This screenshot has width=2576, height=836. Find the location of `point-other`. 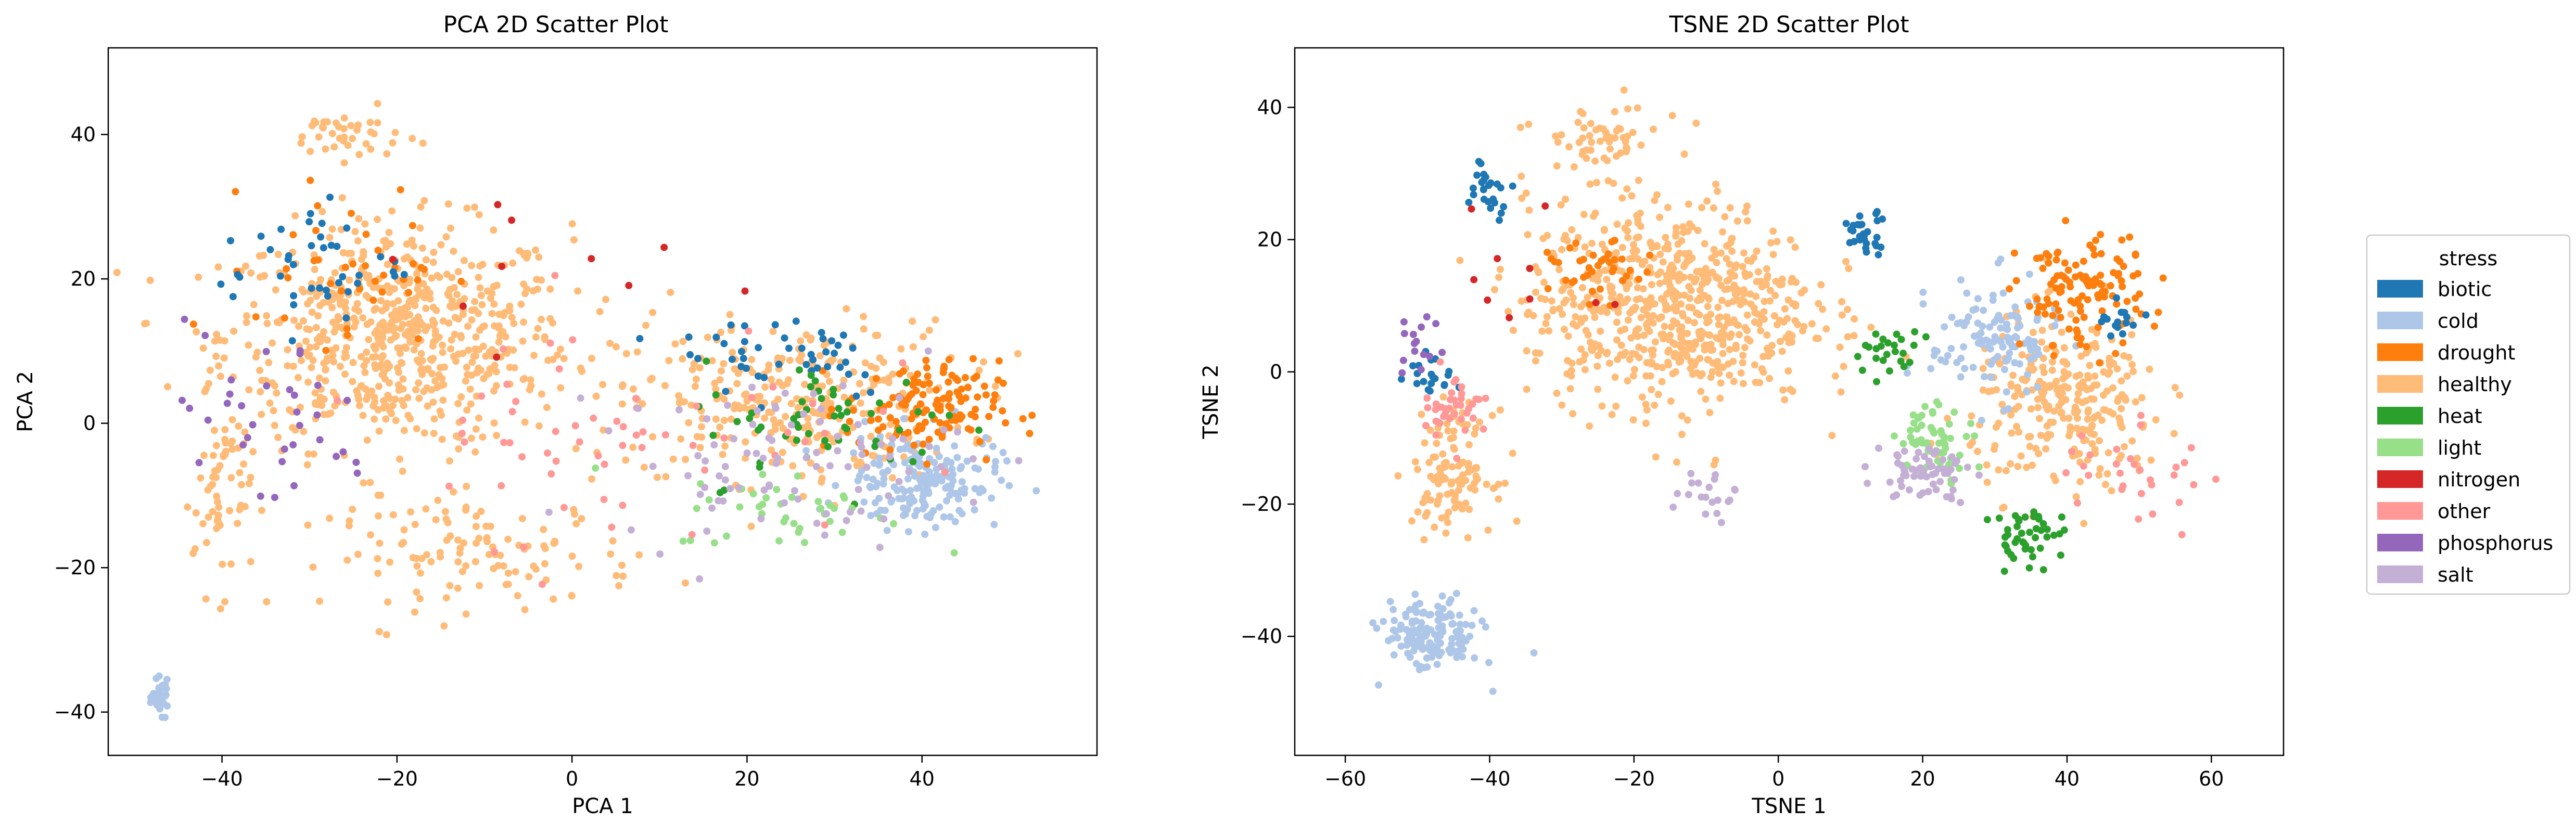

point-other is located at coordinates (556, 461).